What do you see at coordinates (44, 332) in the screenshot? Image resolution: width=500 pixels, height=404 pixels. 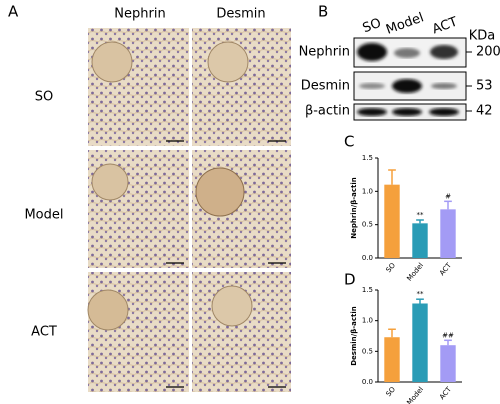 I see `row-label: ACT` at bounding box center [44, 332].